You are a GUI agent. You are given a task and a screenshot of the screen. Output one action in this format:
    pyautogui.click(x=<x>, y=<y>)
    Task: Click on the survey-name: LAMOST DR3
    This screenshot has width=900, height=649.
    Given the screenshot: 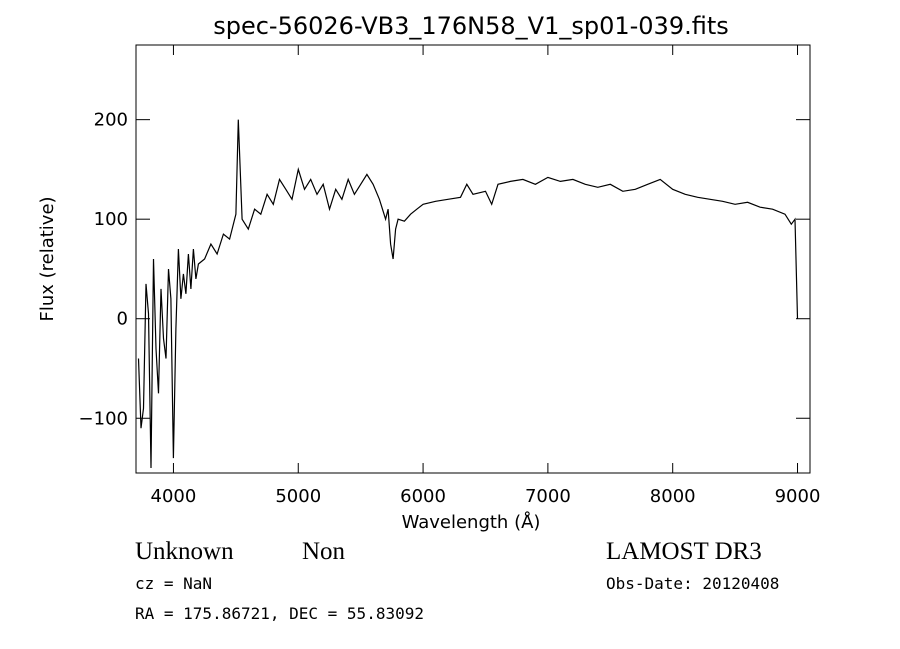 What is the action you would take?
    pyautogui.click(x=684, y=551)
    